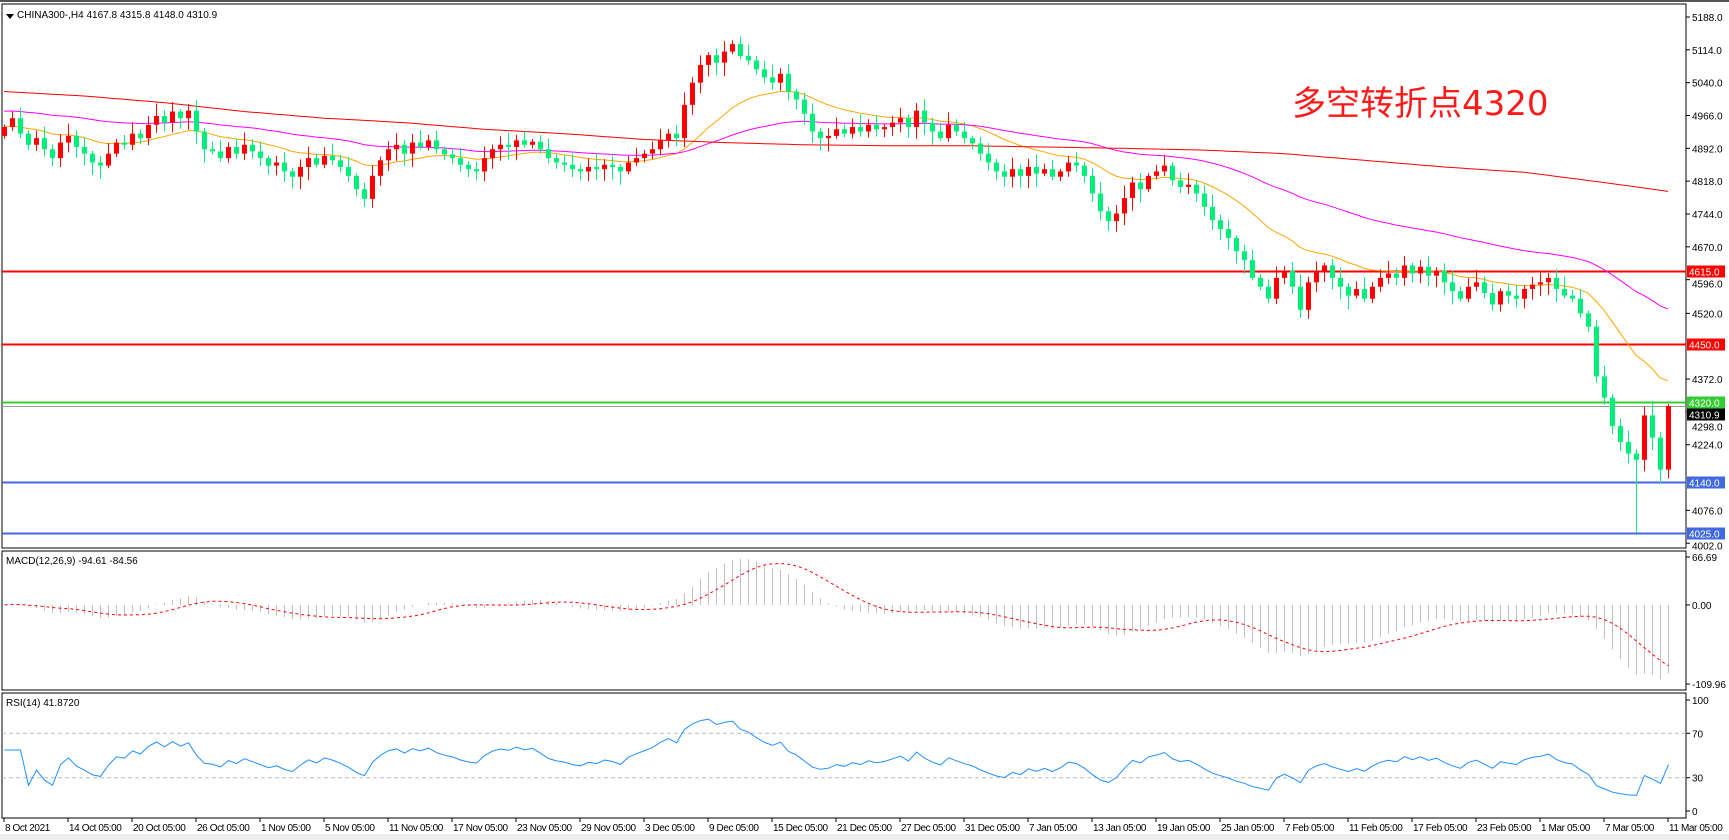  What do you see at coordinates (1707, 446) in the screenshot?
I see `price-tick-label: 4224.0` at bounding box center [1707, 446].